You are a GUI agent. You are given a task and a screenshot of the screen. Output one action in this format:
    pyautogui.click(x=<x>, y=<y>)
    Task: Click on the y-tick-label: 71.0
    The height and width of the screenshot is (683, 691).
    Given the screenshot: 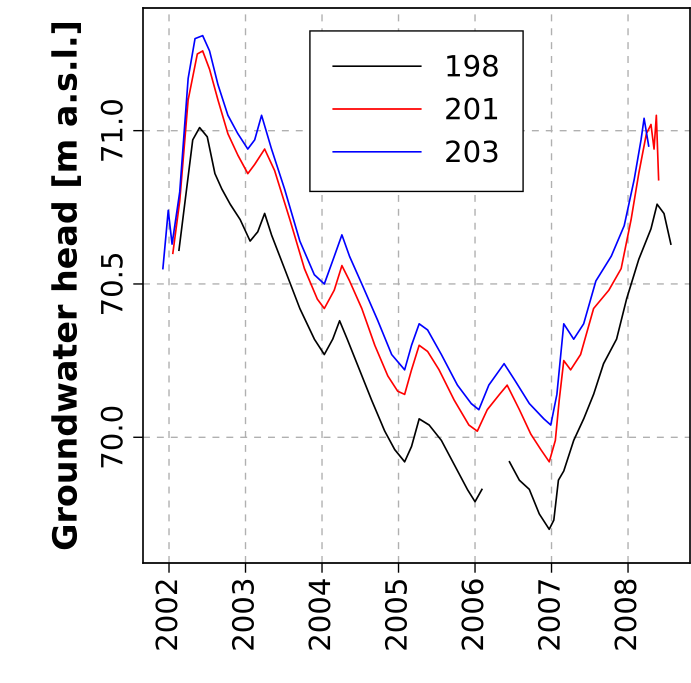 What is the action you would take?
    pyautogui.click(x=111, y=130)
    